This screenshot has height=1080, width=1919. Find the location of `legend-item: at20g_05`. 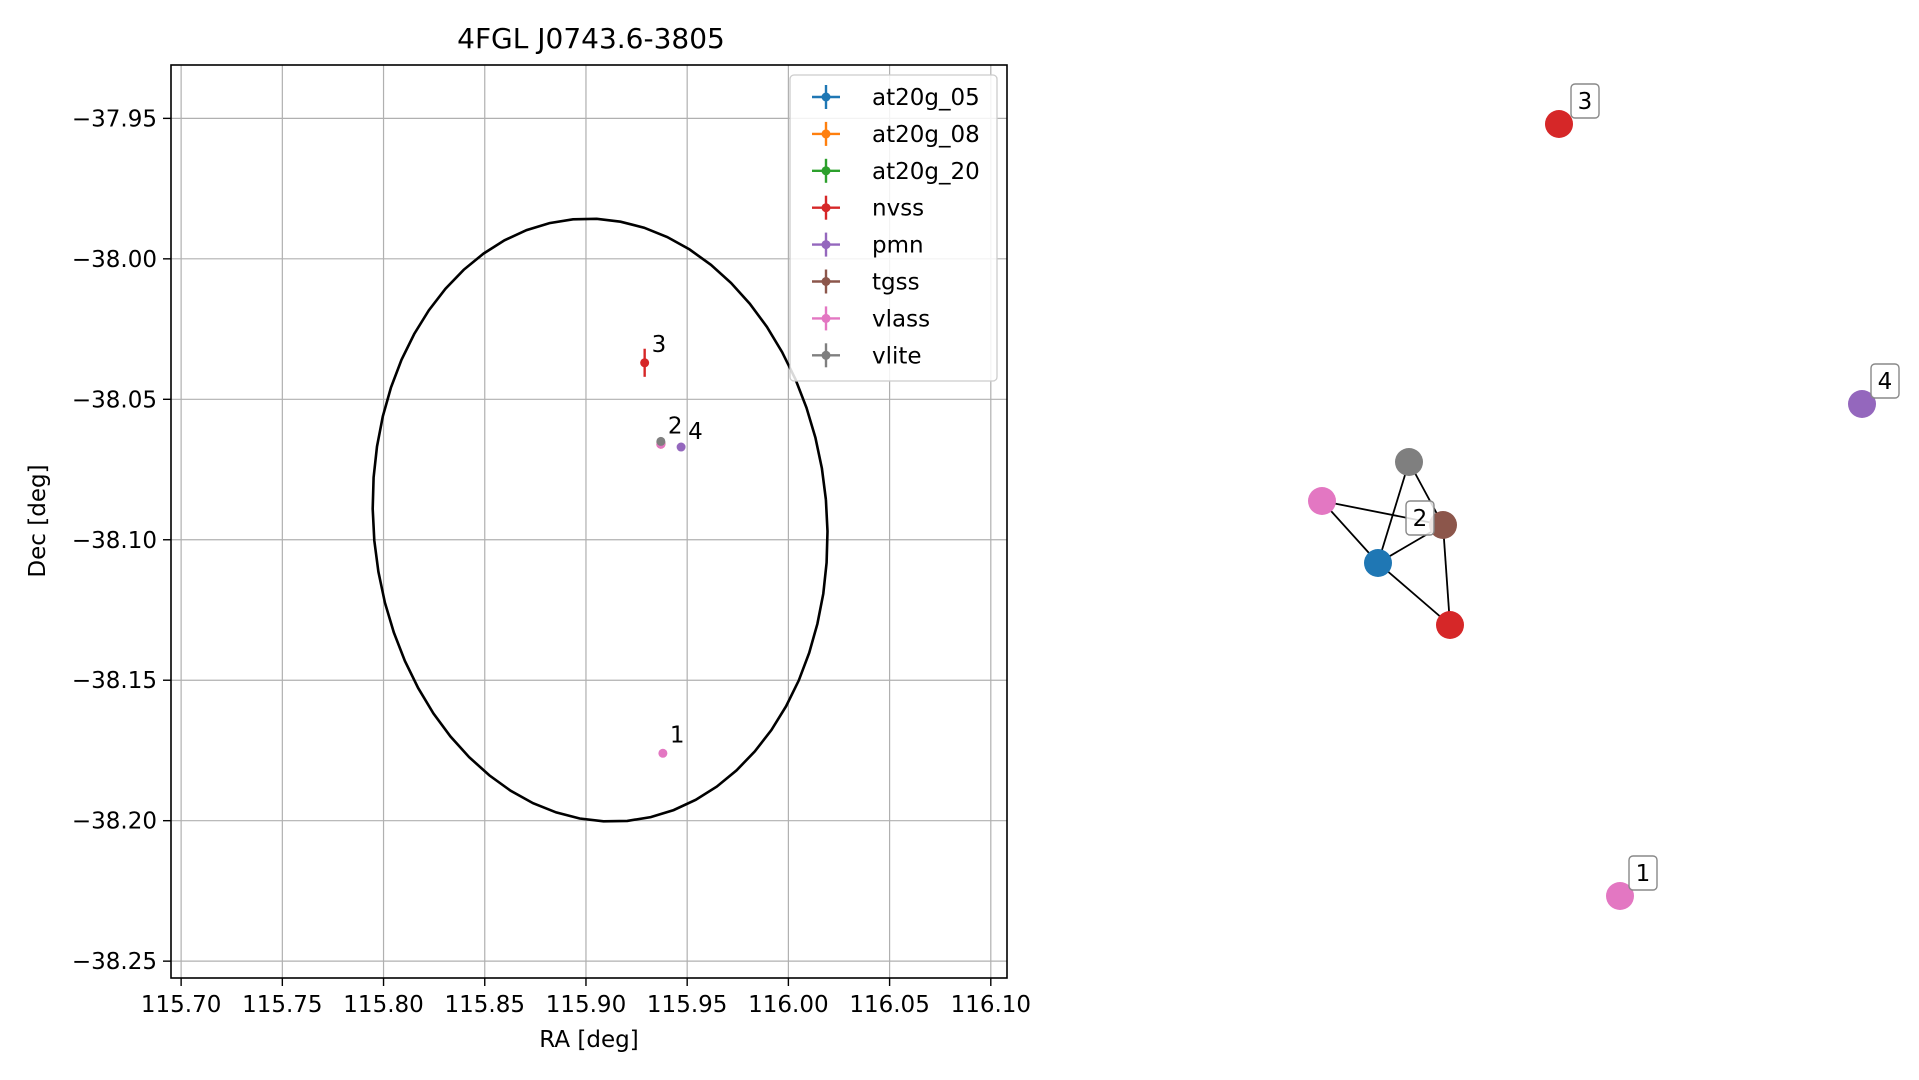

legend-item: at20g_05 is located at coordinates (896, 98).